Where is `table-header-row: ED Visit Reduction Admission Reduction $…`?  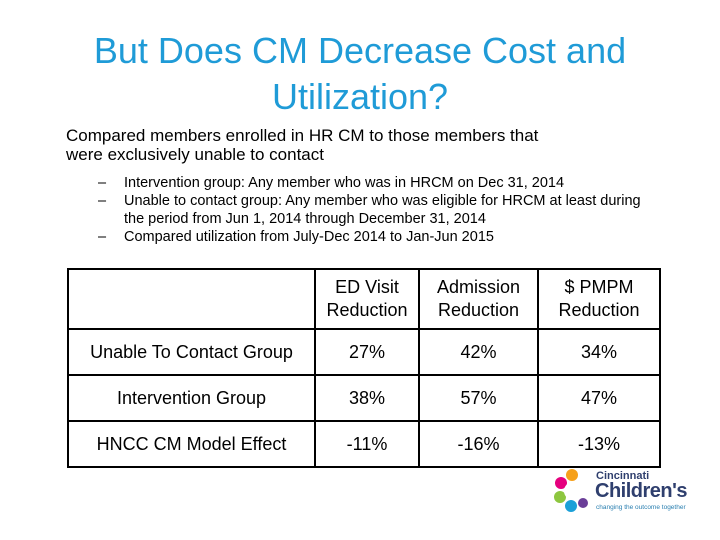
table-header-row: ED Visit Reduction Admission Reduction $… is located at coordinates (364, 299).